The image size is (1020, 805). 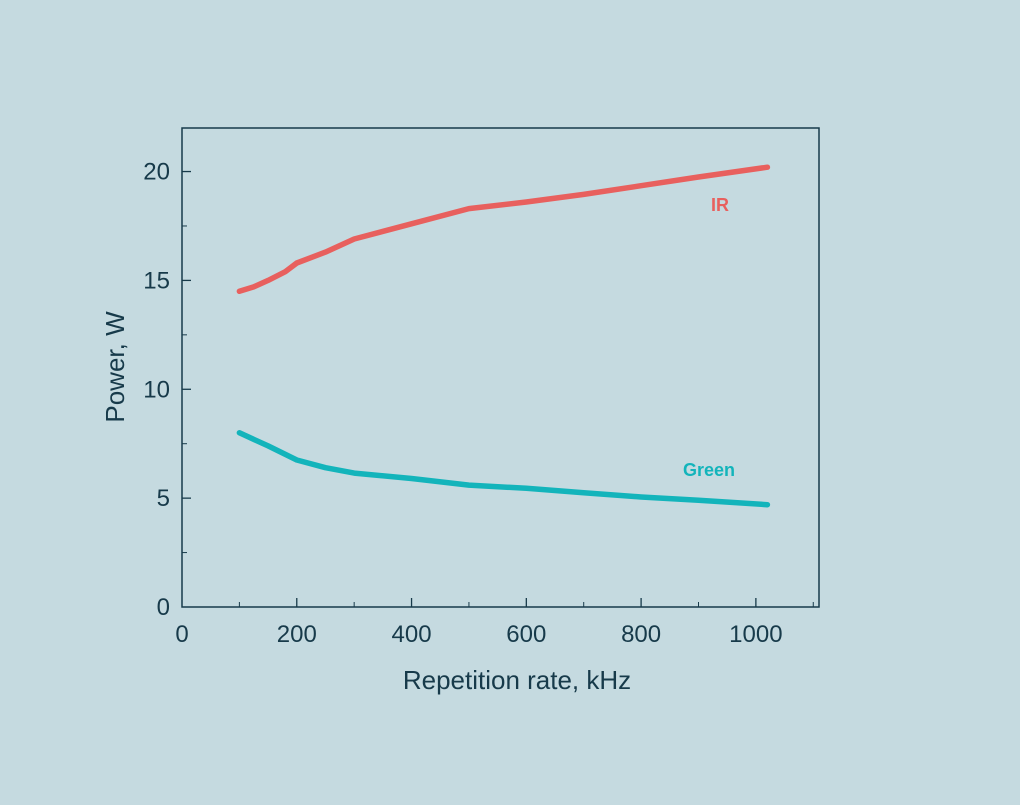 I want to click on x-tick-label: 0, so click(x=181, y=634).